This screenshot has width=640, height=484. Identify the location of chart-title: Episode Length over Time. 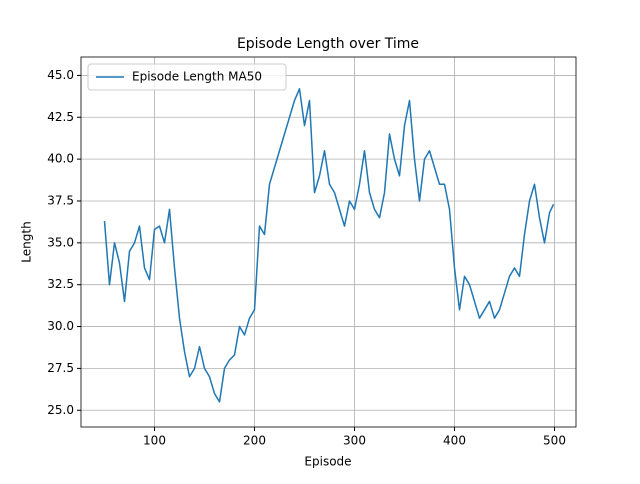
(328, 44).